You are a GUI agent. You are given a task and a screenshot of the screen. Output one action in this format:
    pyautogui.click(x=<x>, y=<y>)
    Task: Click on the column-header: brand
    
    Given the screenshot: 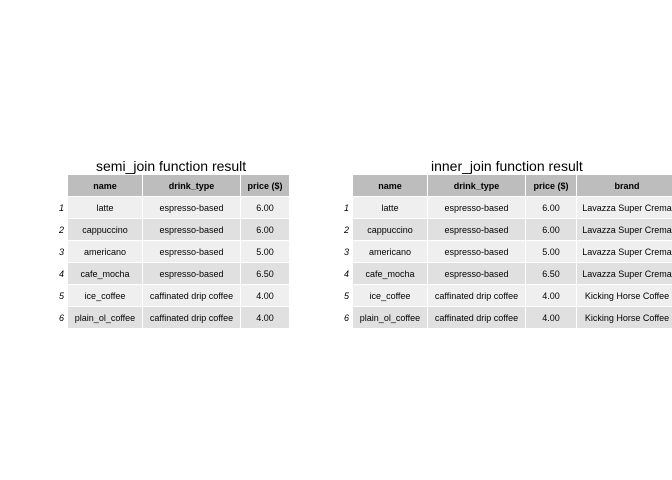 What is the action you would take?
    pyautogui.click(x=624, y=185)
    